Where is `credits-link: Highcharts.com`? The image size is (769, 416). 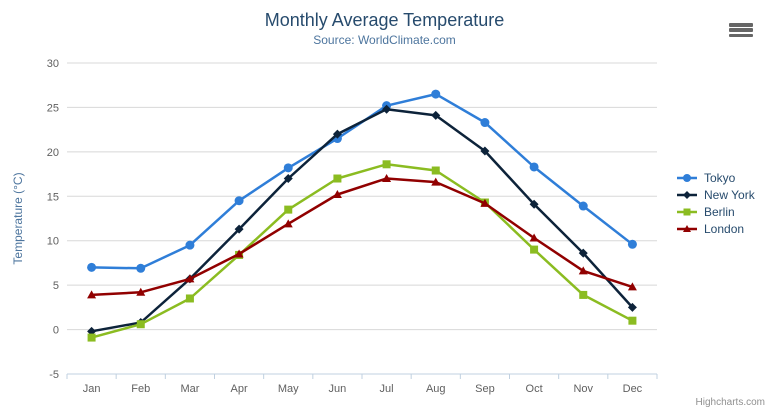 credits-link: Highcharts.com is located at coordinates (730, 402).